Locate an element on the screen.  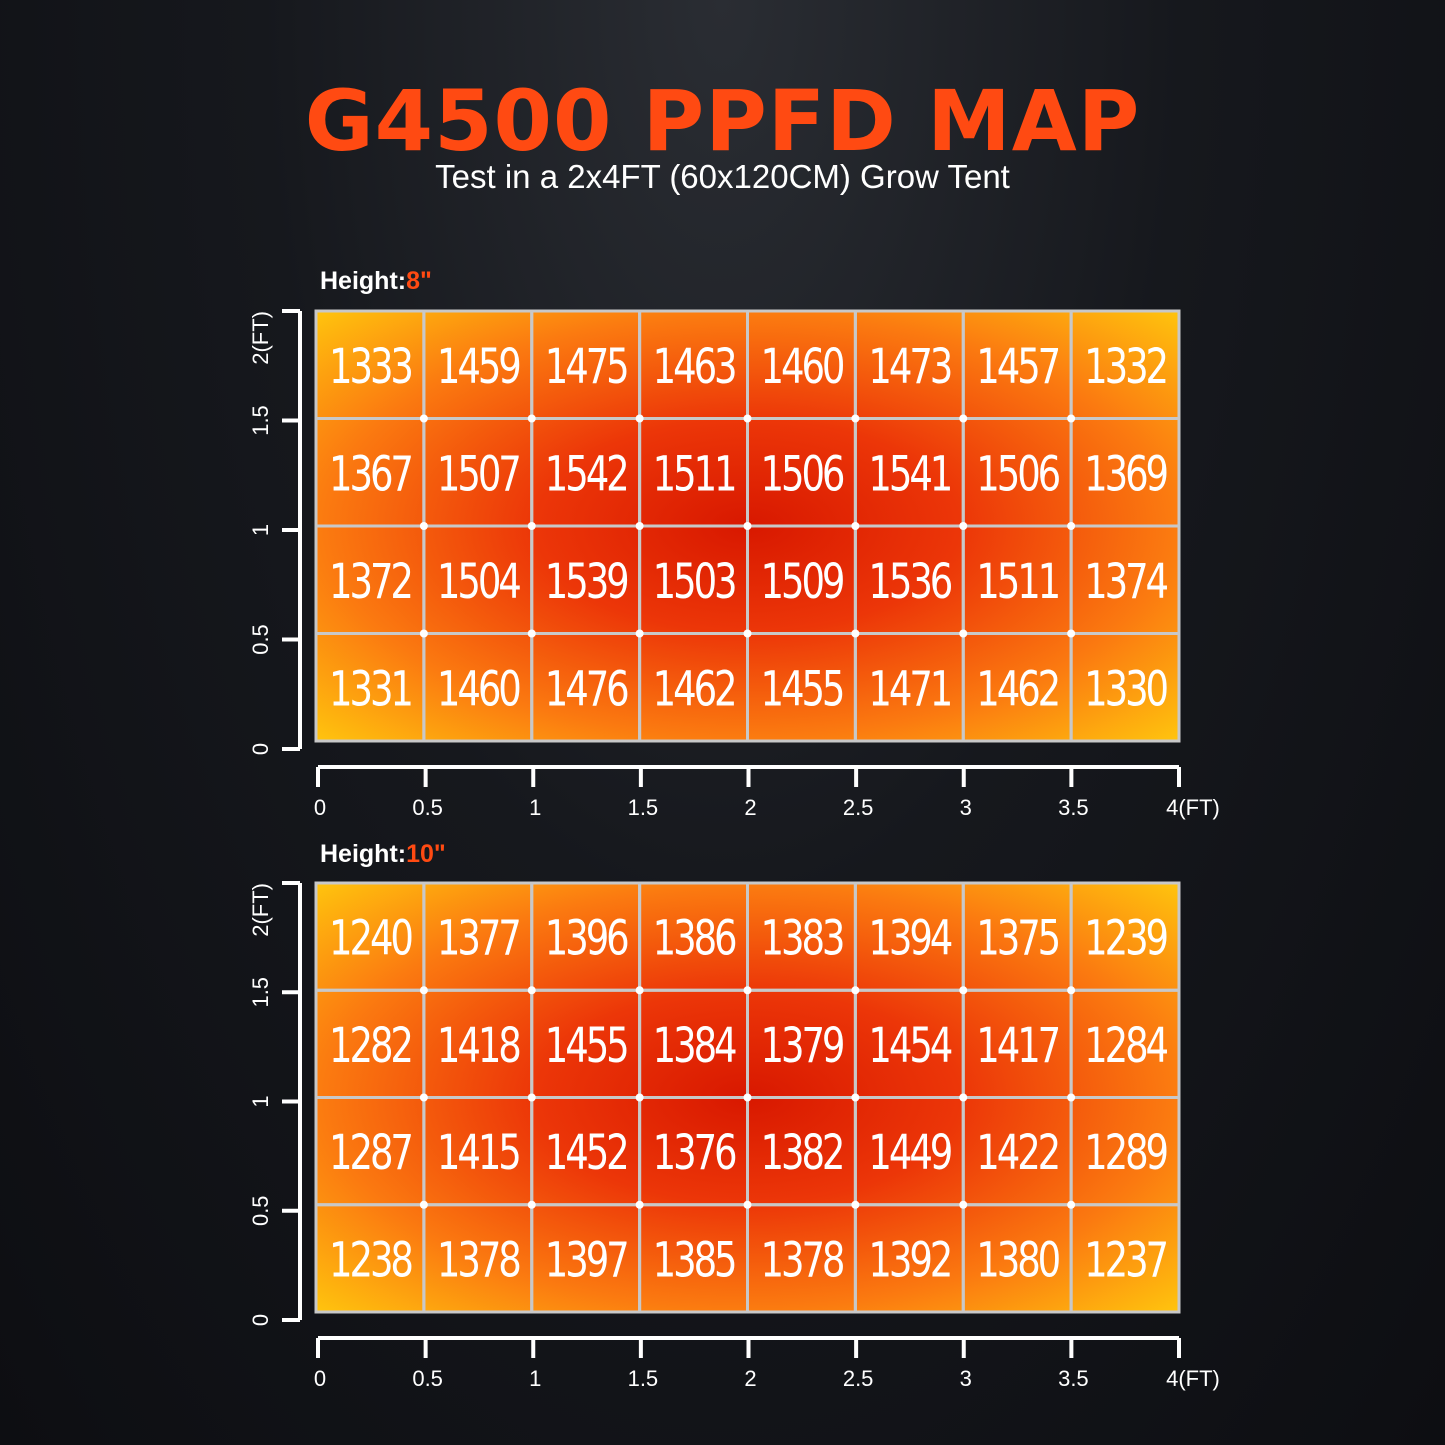
cell-value: 1541 is located at coordinates (909, 474).